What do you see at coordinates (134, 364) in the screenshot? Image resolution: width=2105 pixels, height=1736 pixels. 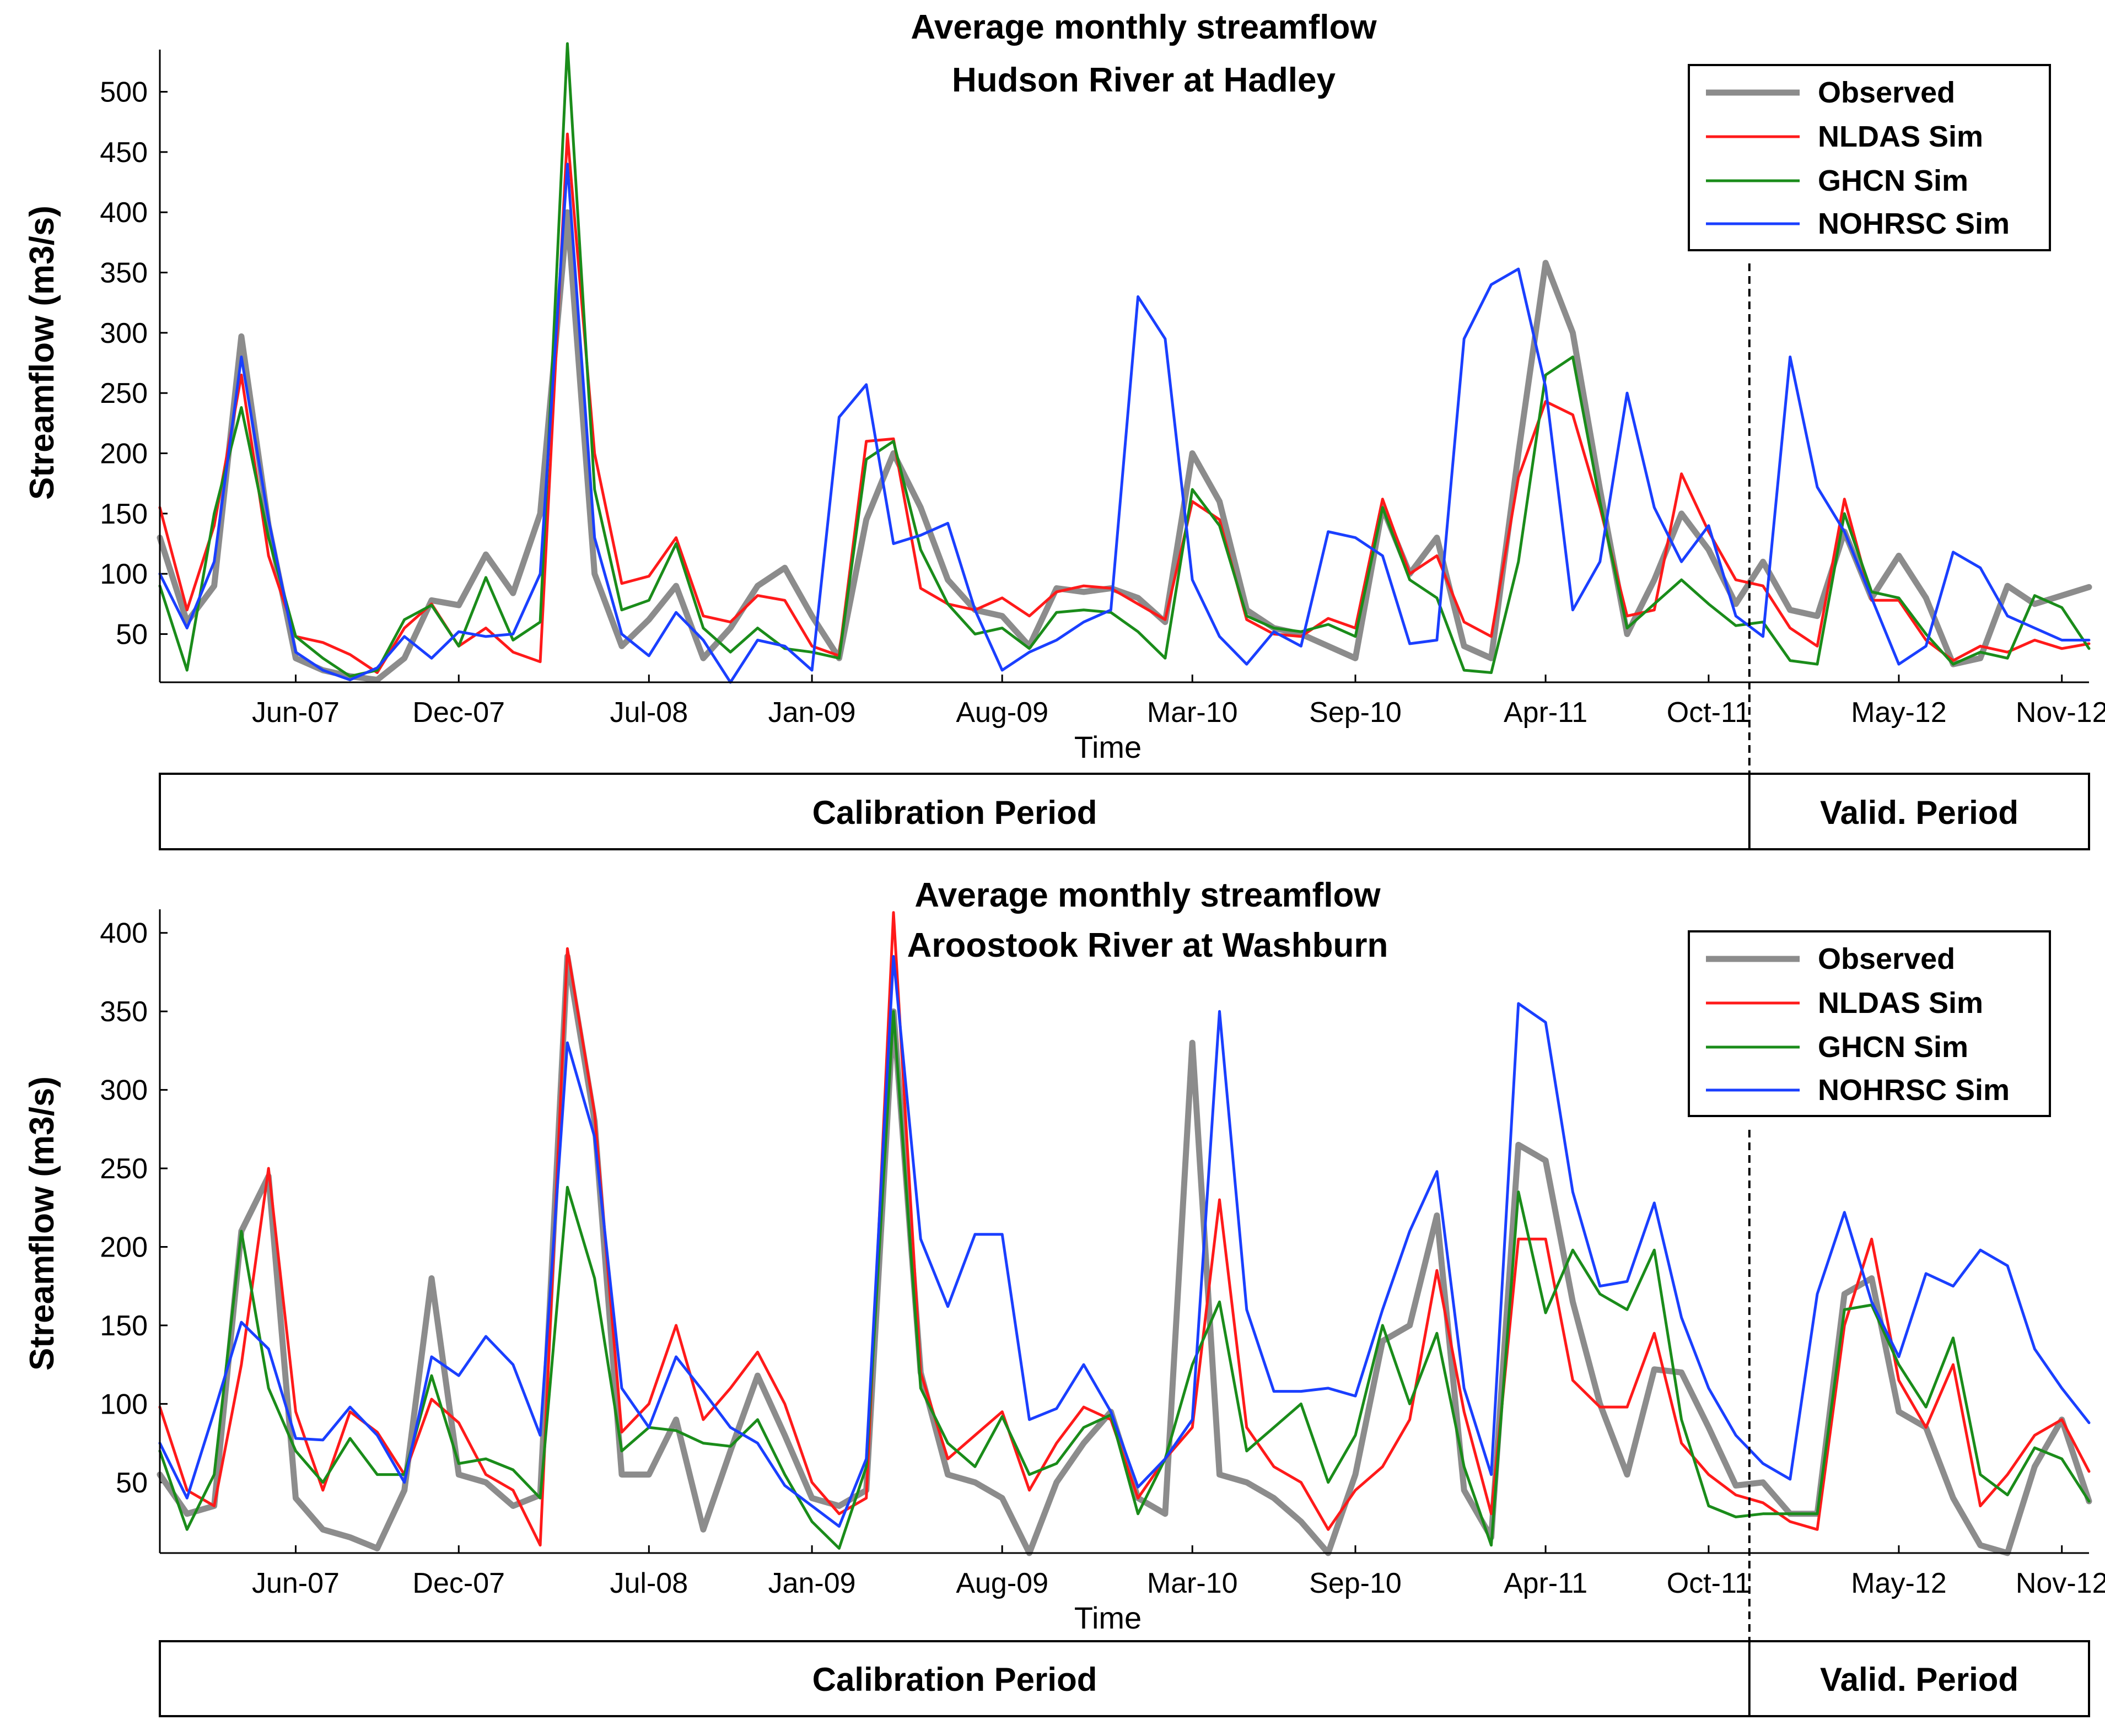 I see `y-axis: 50 100 150 200 250 300 350 400 450 500` at bounding box center [134, 364].